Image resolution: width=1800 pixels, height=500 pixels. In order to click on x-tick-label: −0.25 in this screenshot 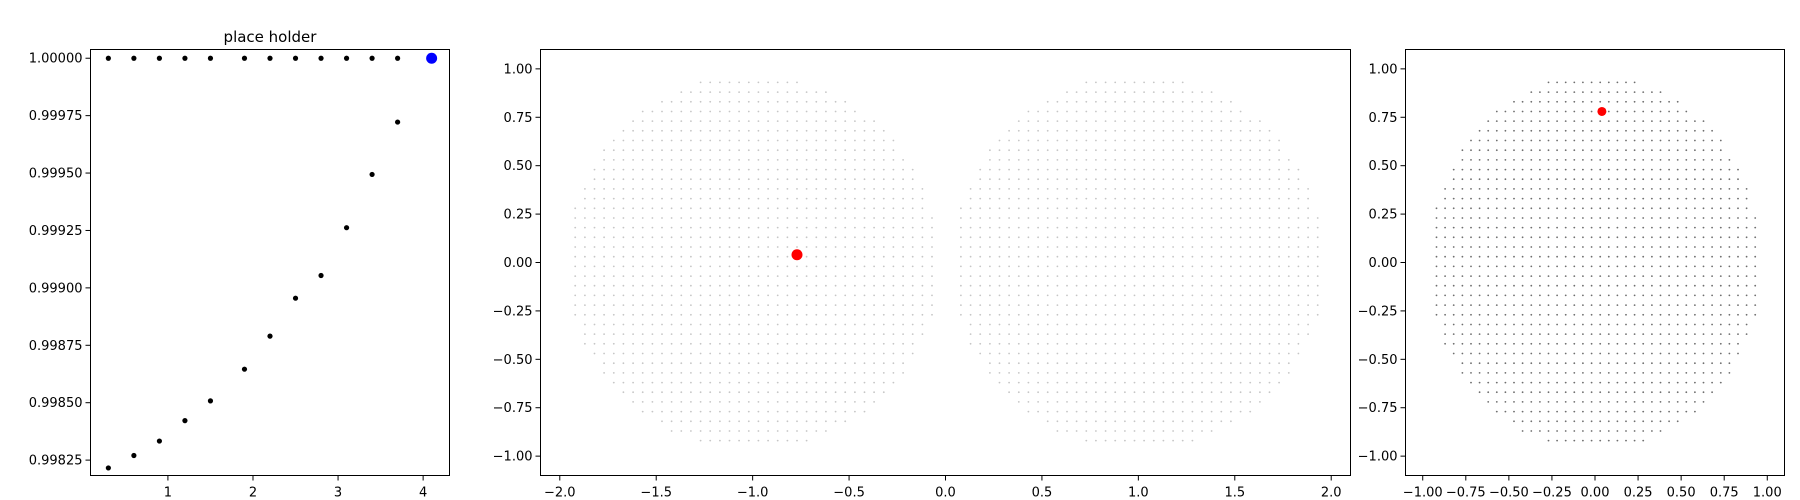, I will do `click(1552, 493)`.